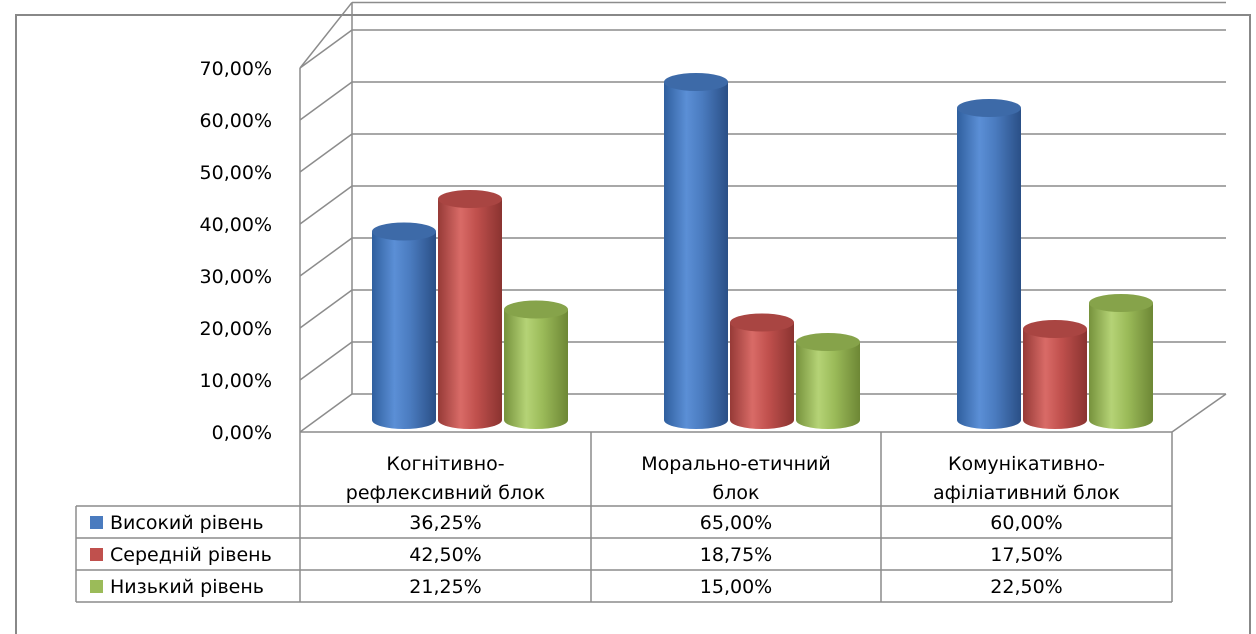  Describe the element at coordinates (236, 173) in the screenshot. I see `y-tick-label: 50,00%` at that location.